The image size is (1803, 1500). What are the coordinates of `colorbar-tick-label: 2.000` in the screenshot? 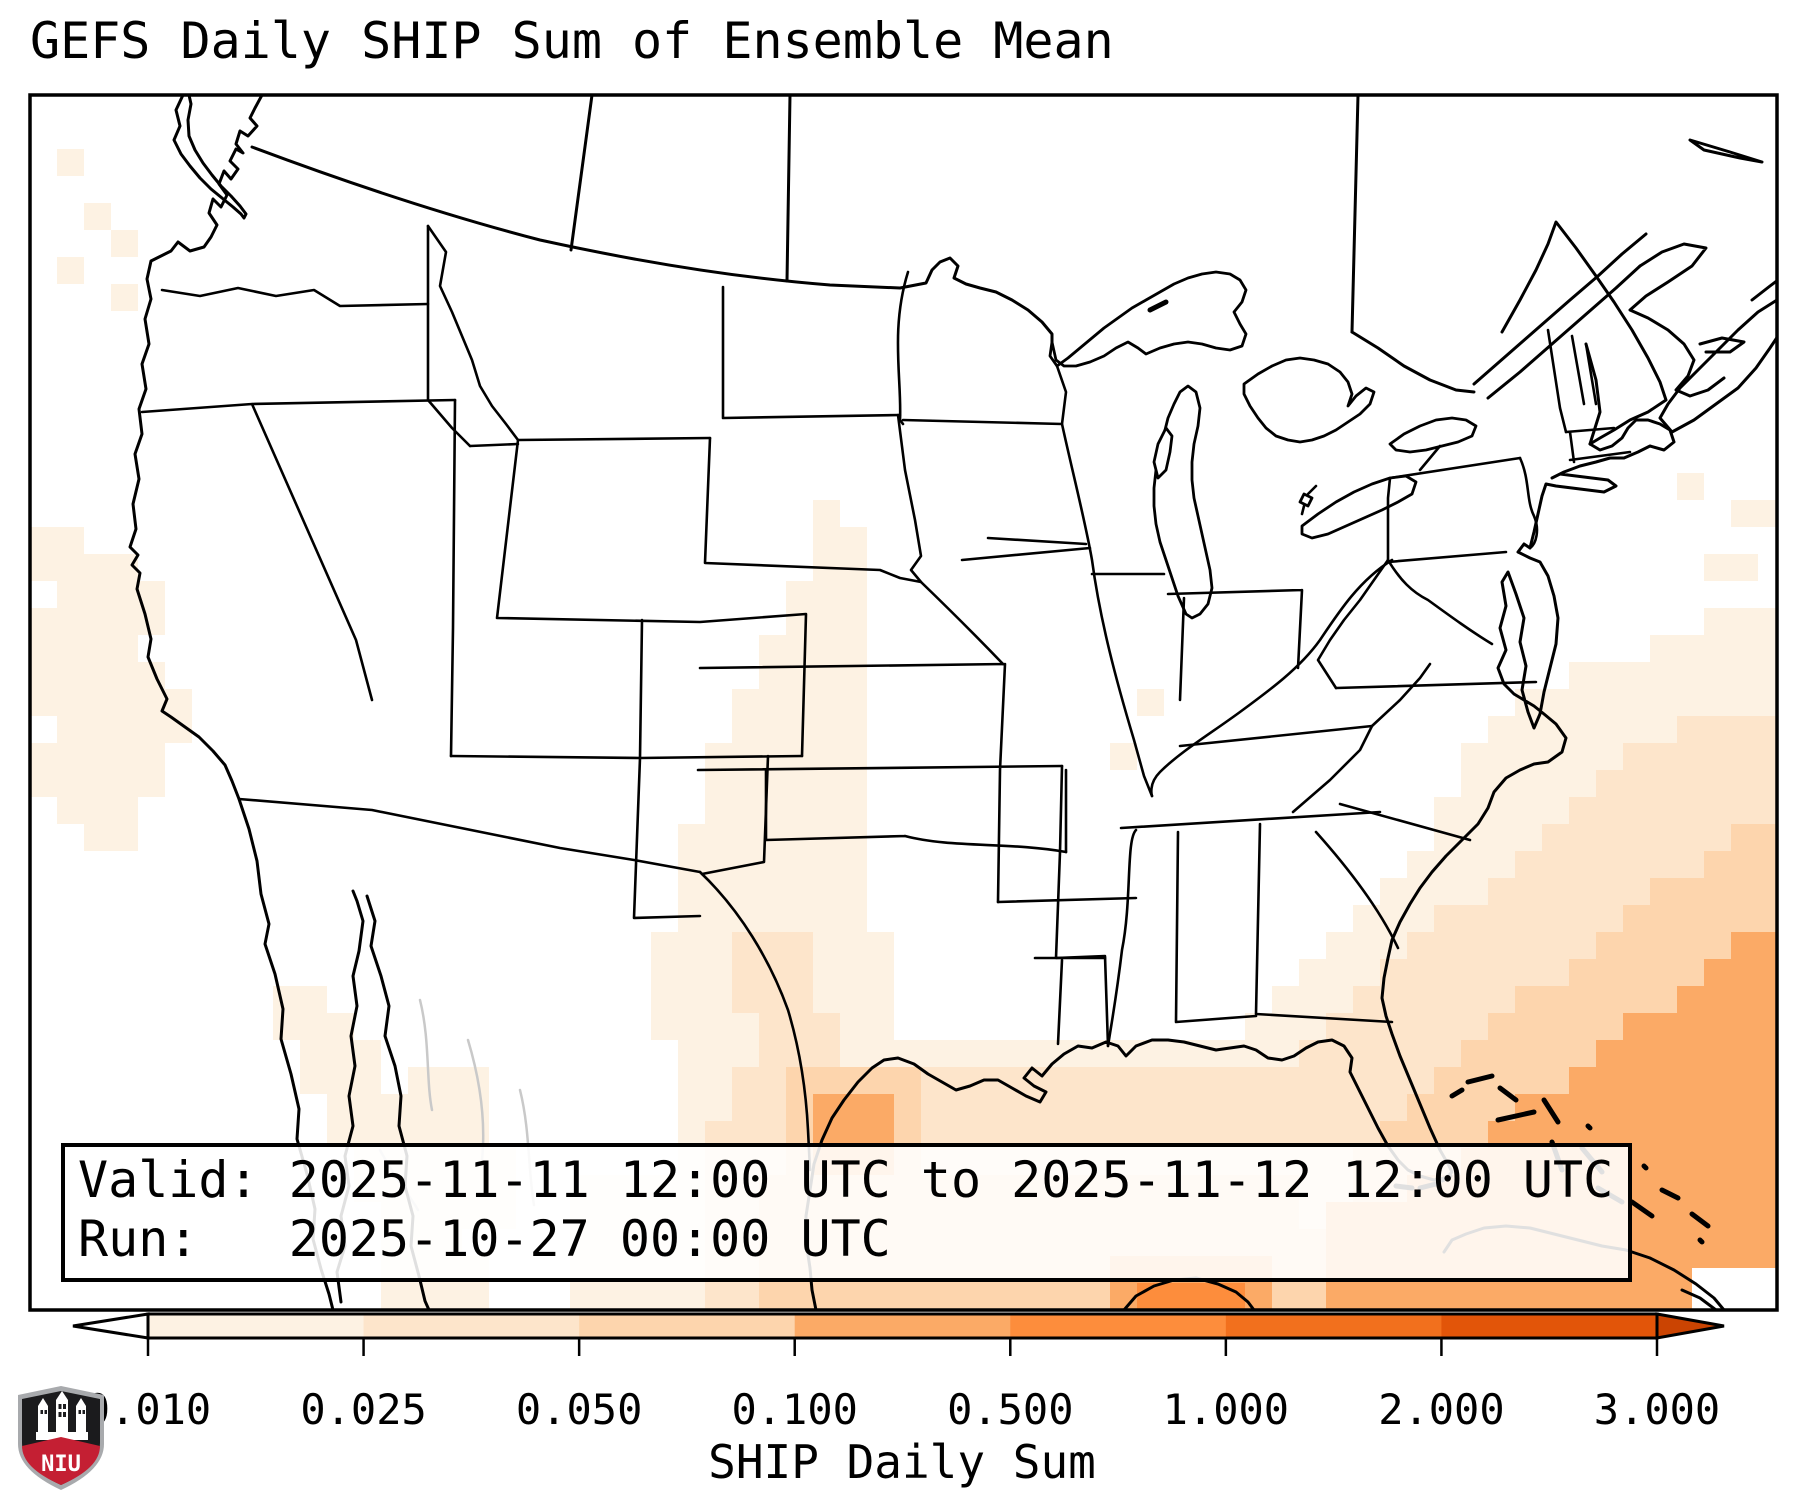 It's located at (1441, 1409).